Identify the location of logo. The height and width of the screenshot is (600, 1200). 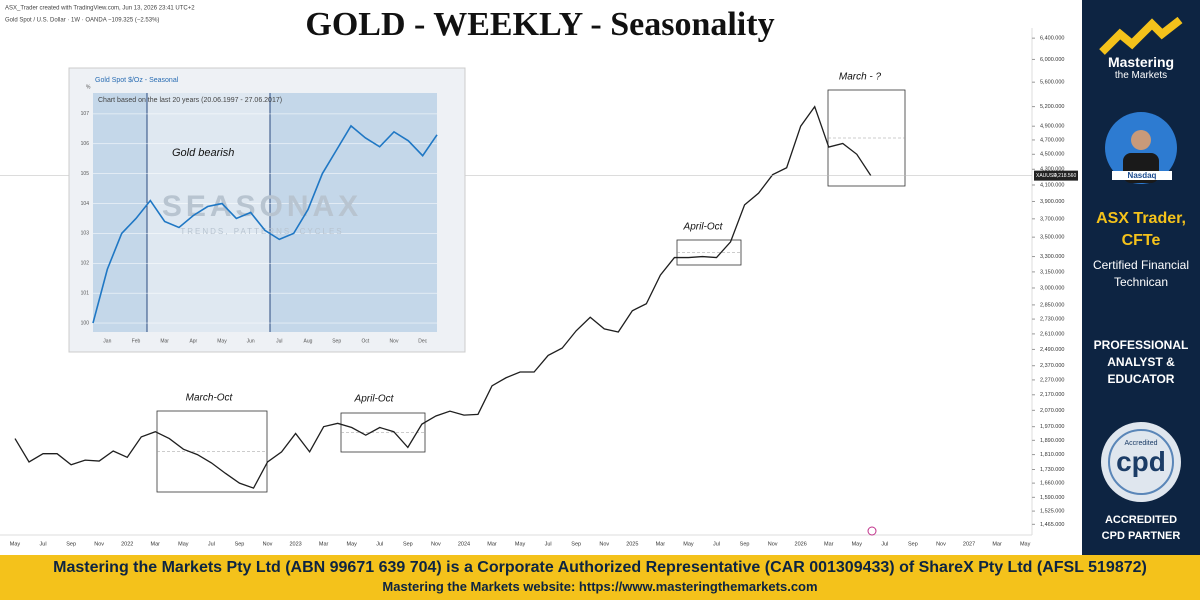
(1141, 35).